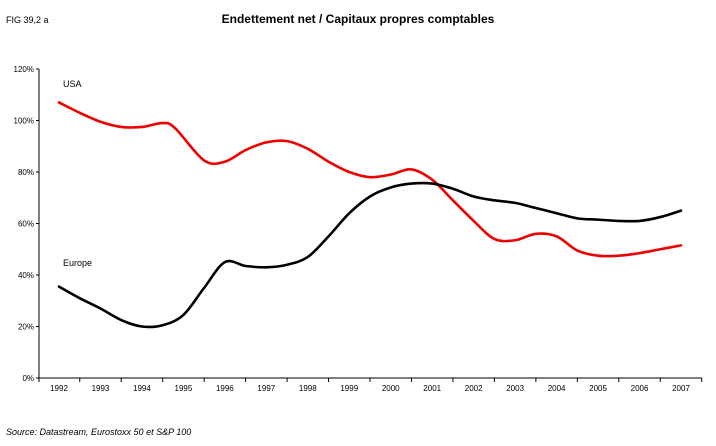 The image size is (716, 446). Describe the element at coordinates (24, 121) in the screenshot. I see `y-tick-label: 100%` at that location.